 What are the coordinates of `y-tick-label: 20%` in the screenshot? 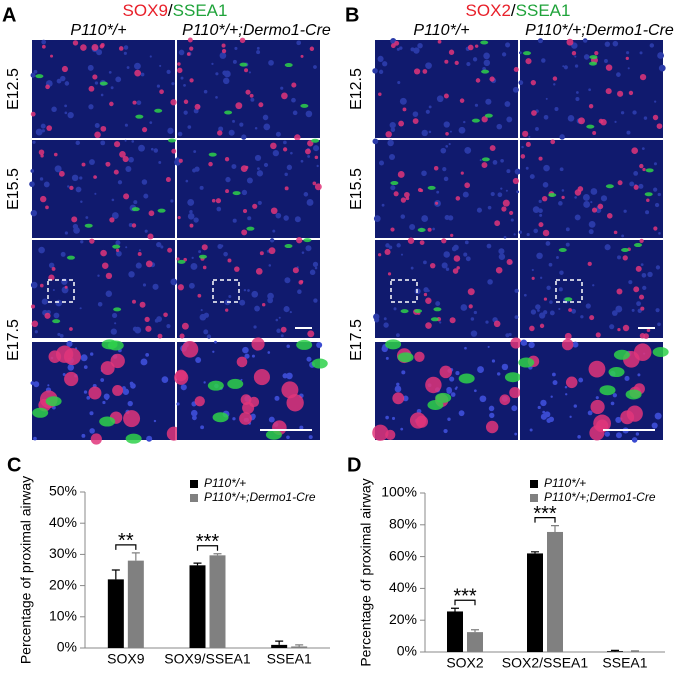 It's located at (63, 584).